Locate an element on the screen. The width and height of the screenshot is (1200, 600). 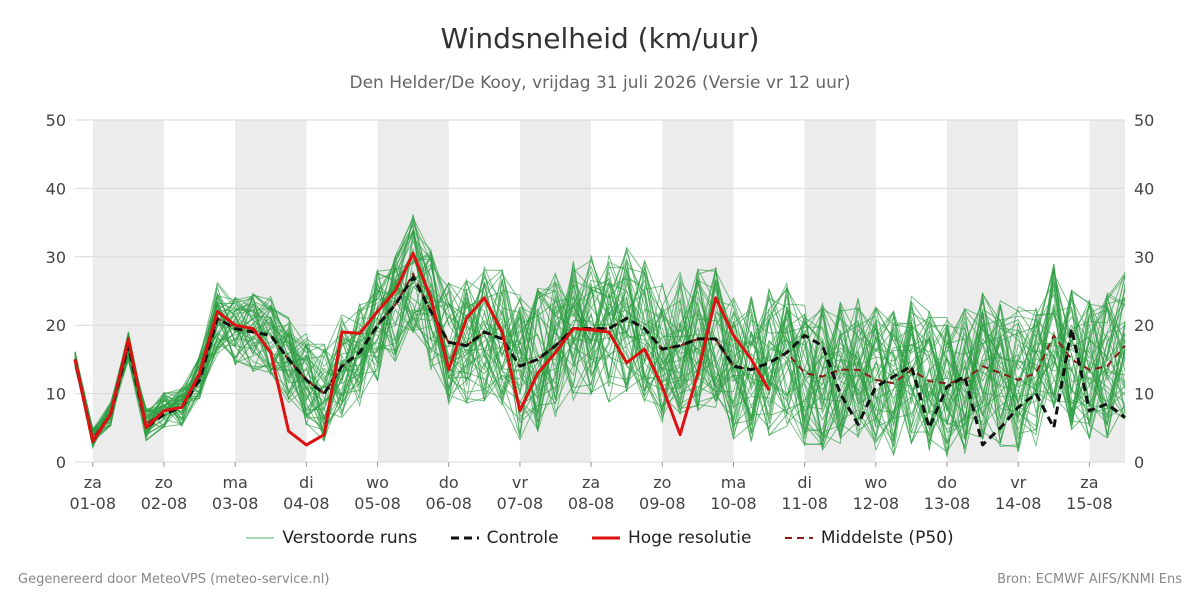
legend-item-ensemble: Verstoorde runs is located at coordinates (331, 538).